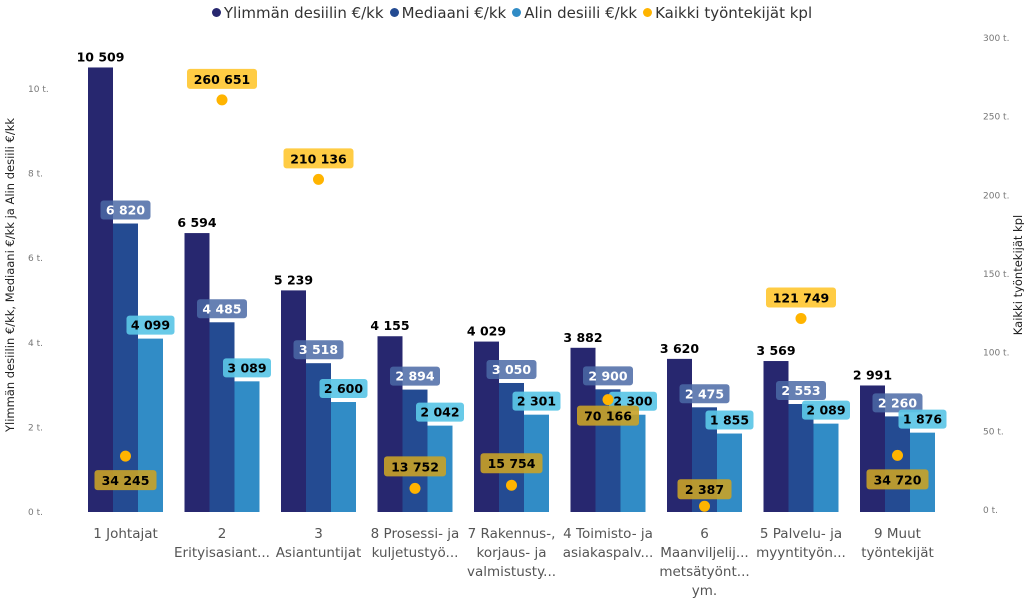  I want to click on data-label-employees: 34 245, so click(126, 480).